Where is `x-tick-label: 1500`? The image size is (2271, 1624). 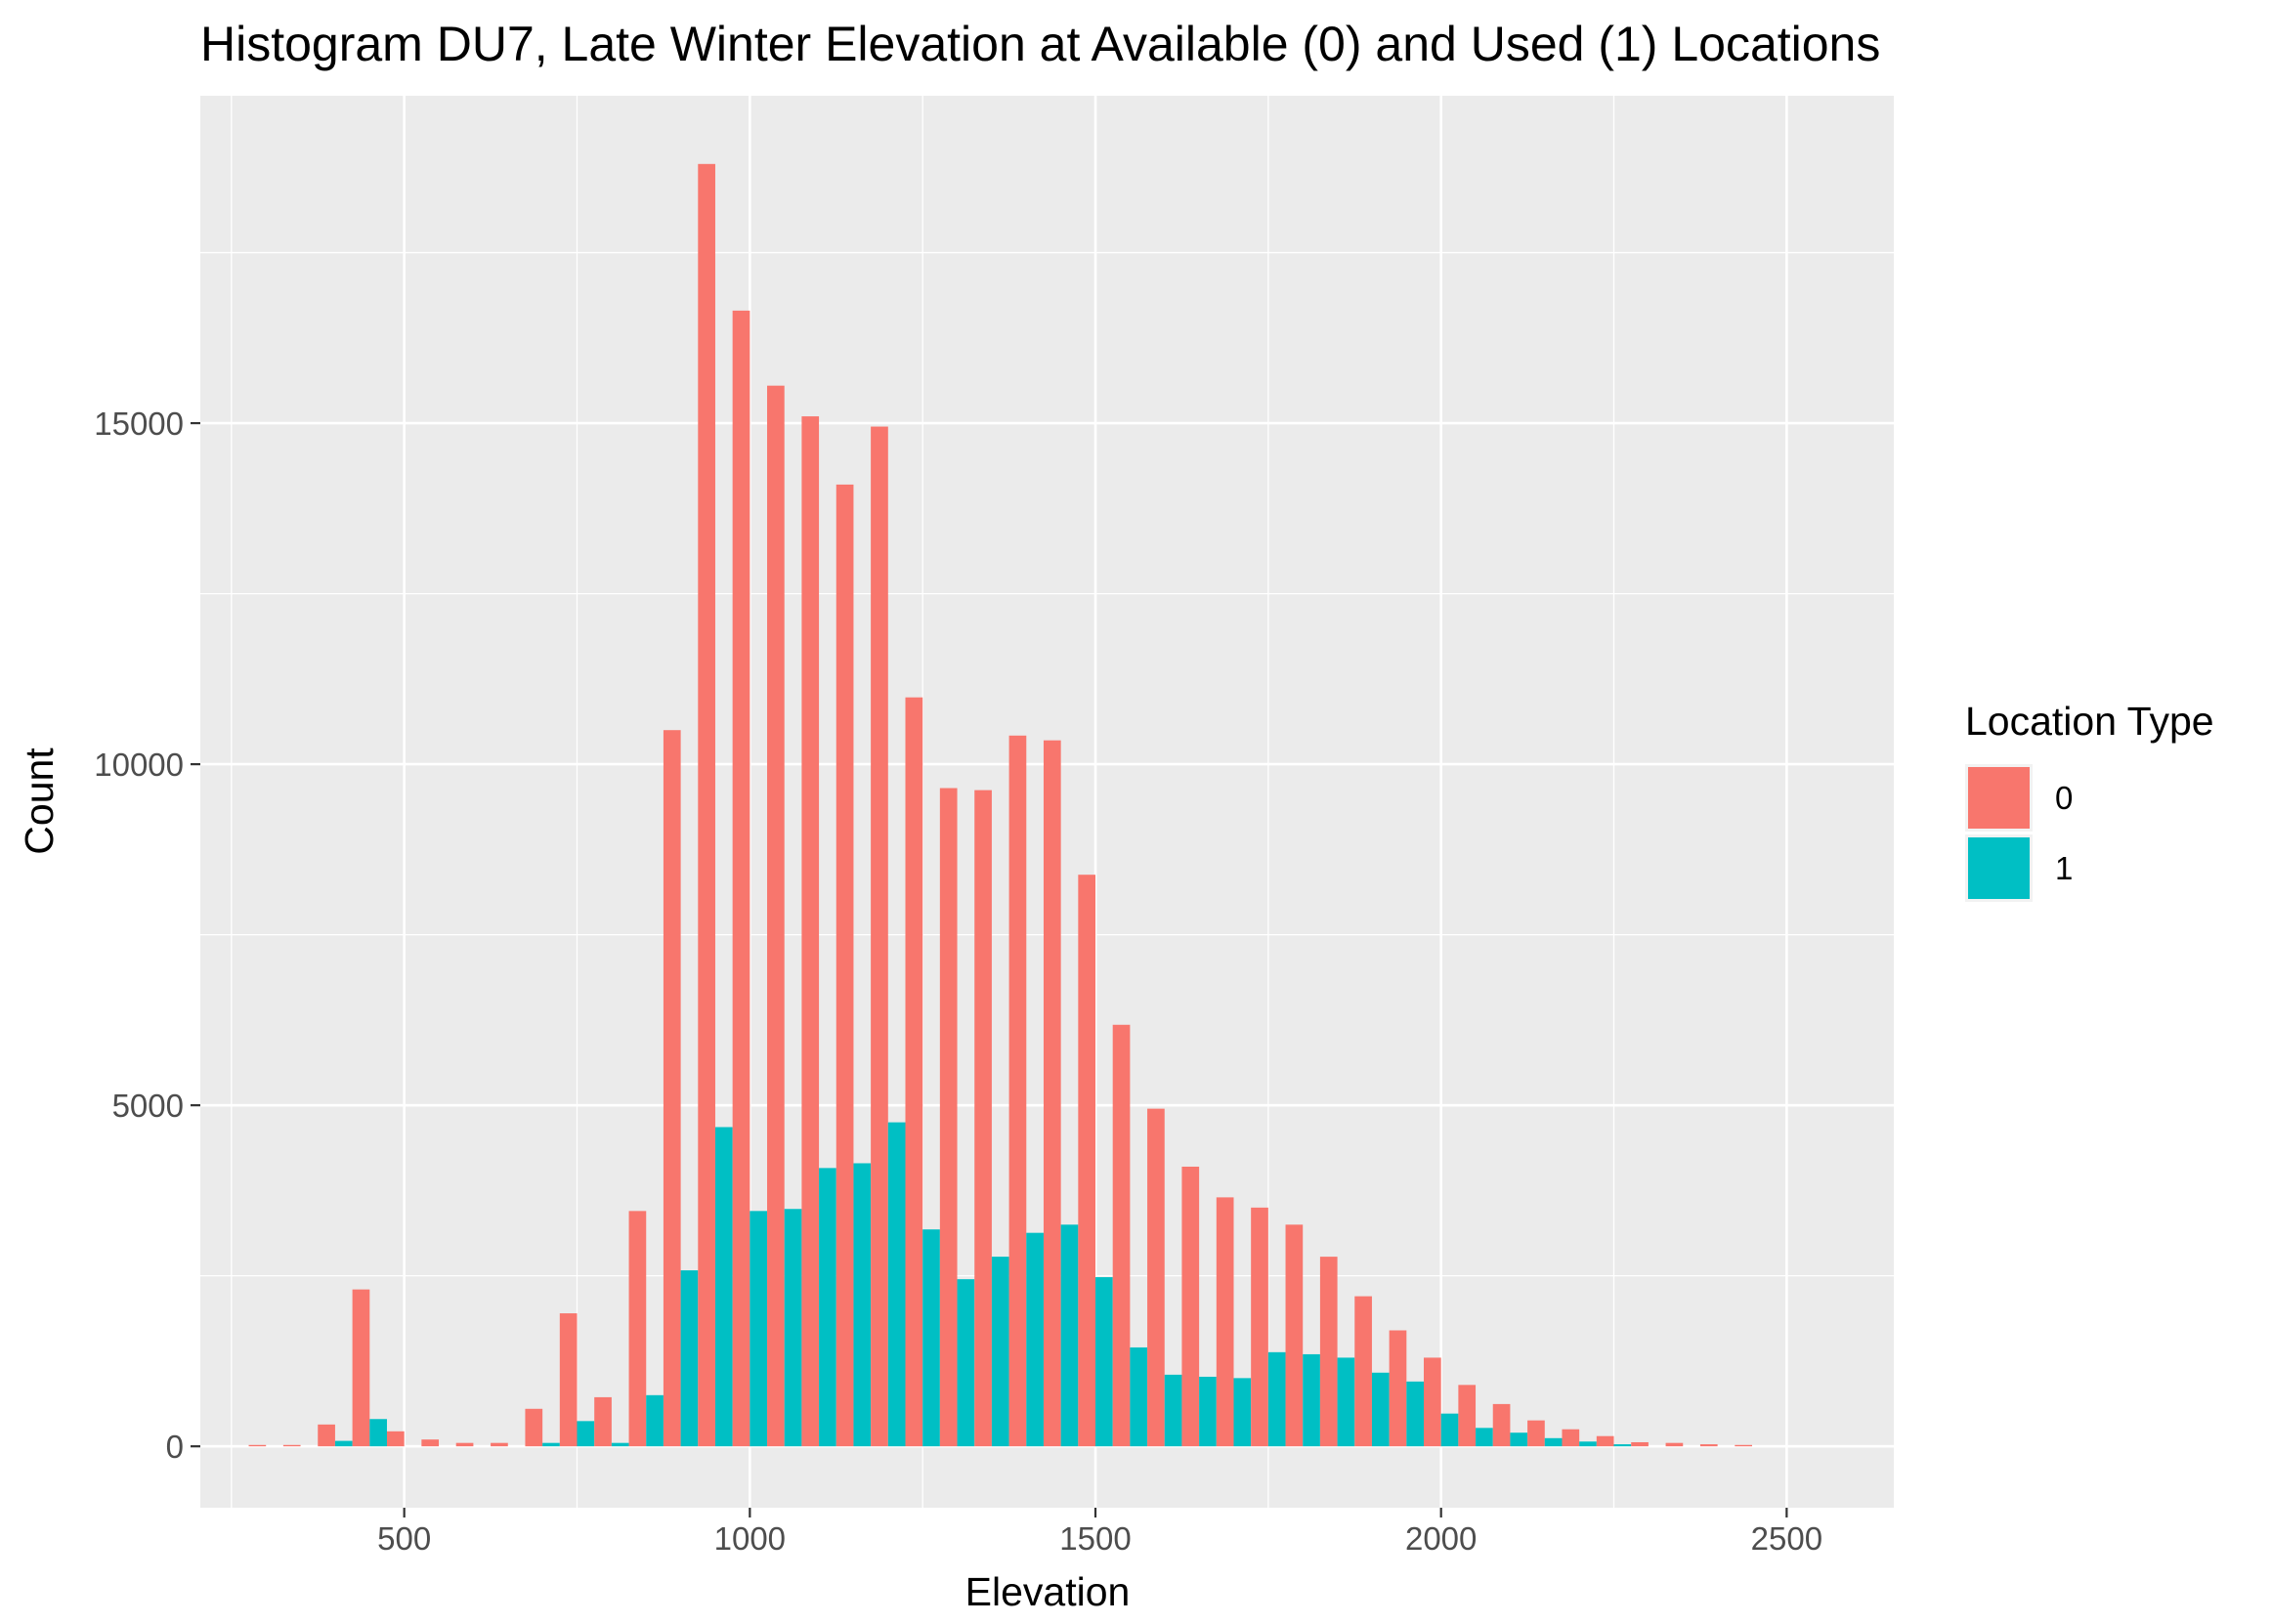
x-tick-label: 1500 is located at coordinates (1095, 1539).